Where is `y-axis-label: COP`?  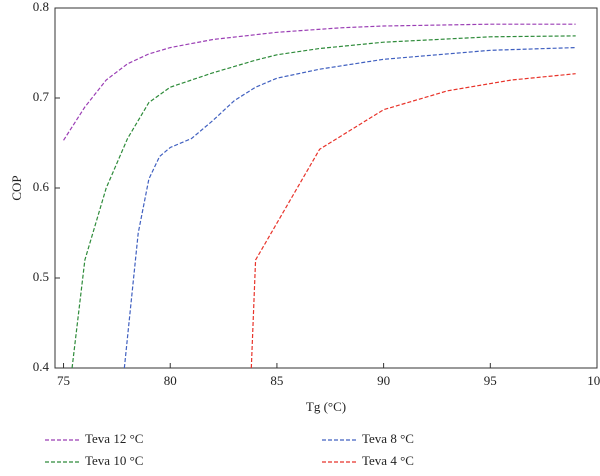
y-axis-label: COP is located at coordinates (16, 187).